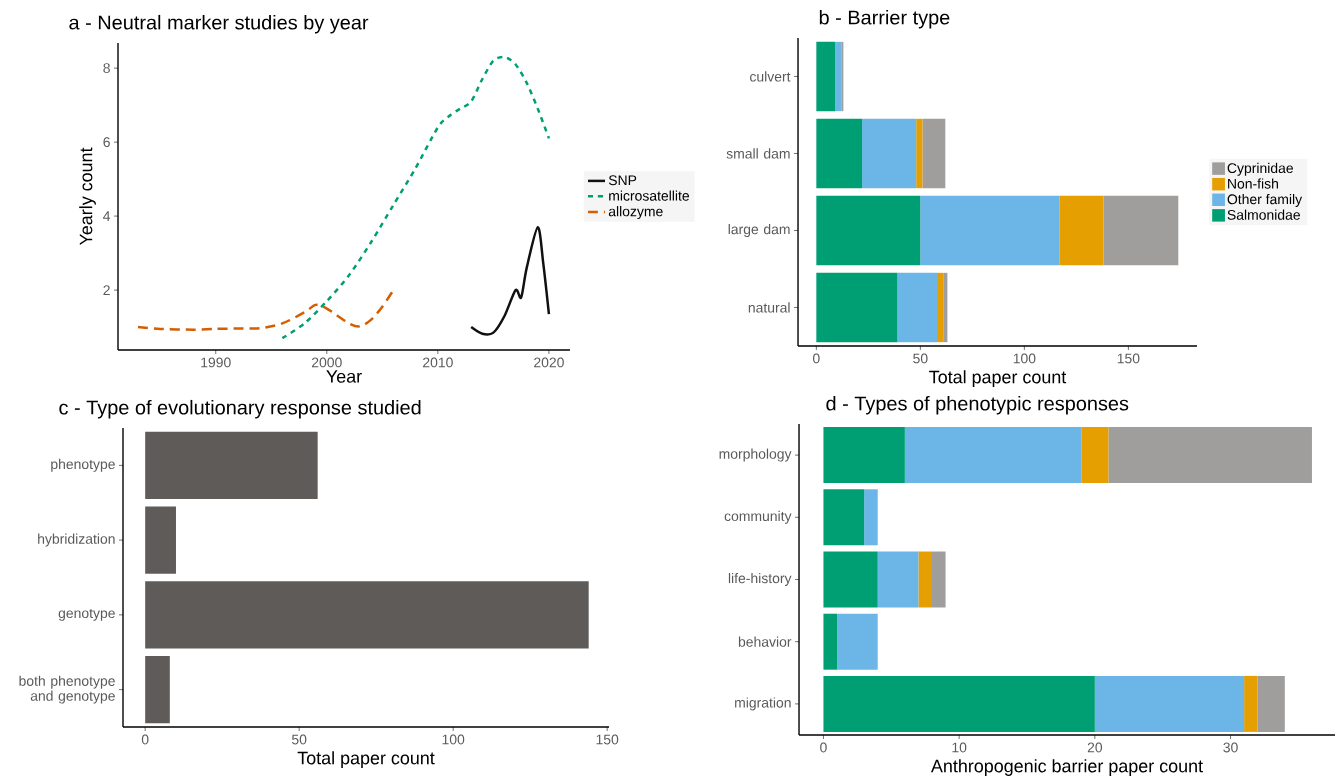 The width and height of the screenshot is (1339, 777). What do you see at coordinates (1095, 747) in the screenshot?
I see `x-tick-label: 20` at bounding box center [1095, 747].